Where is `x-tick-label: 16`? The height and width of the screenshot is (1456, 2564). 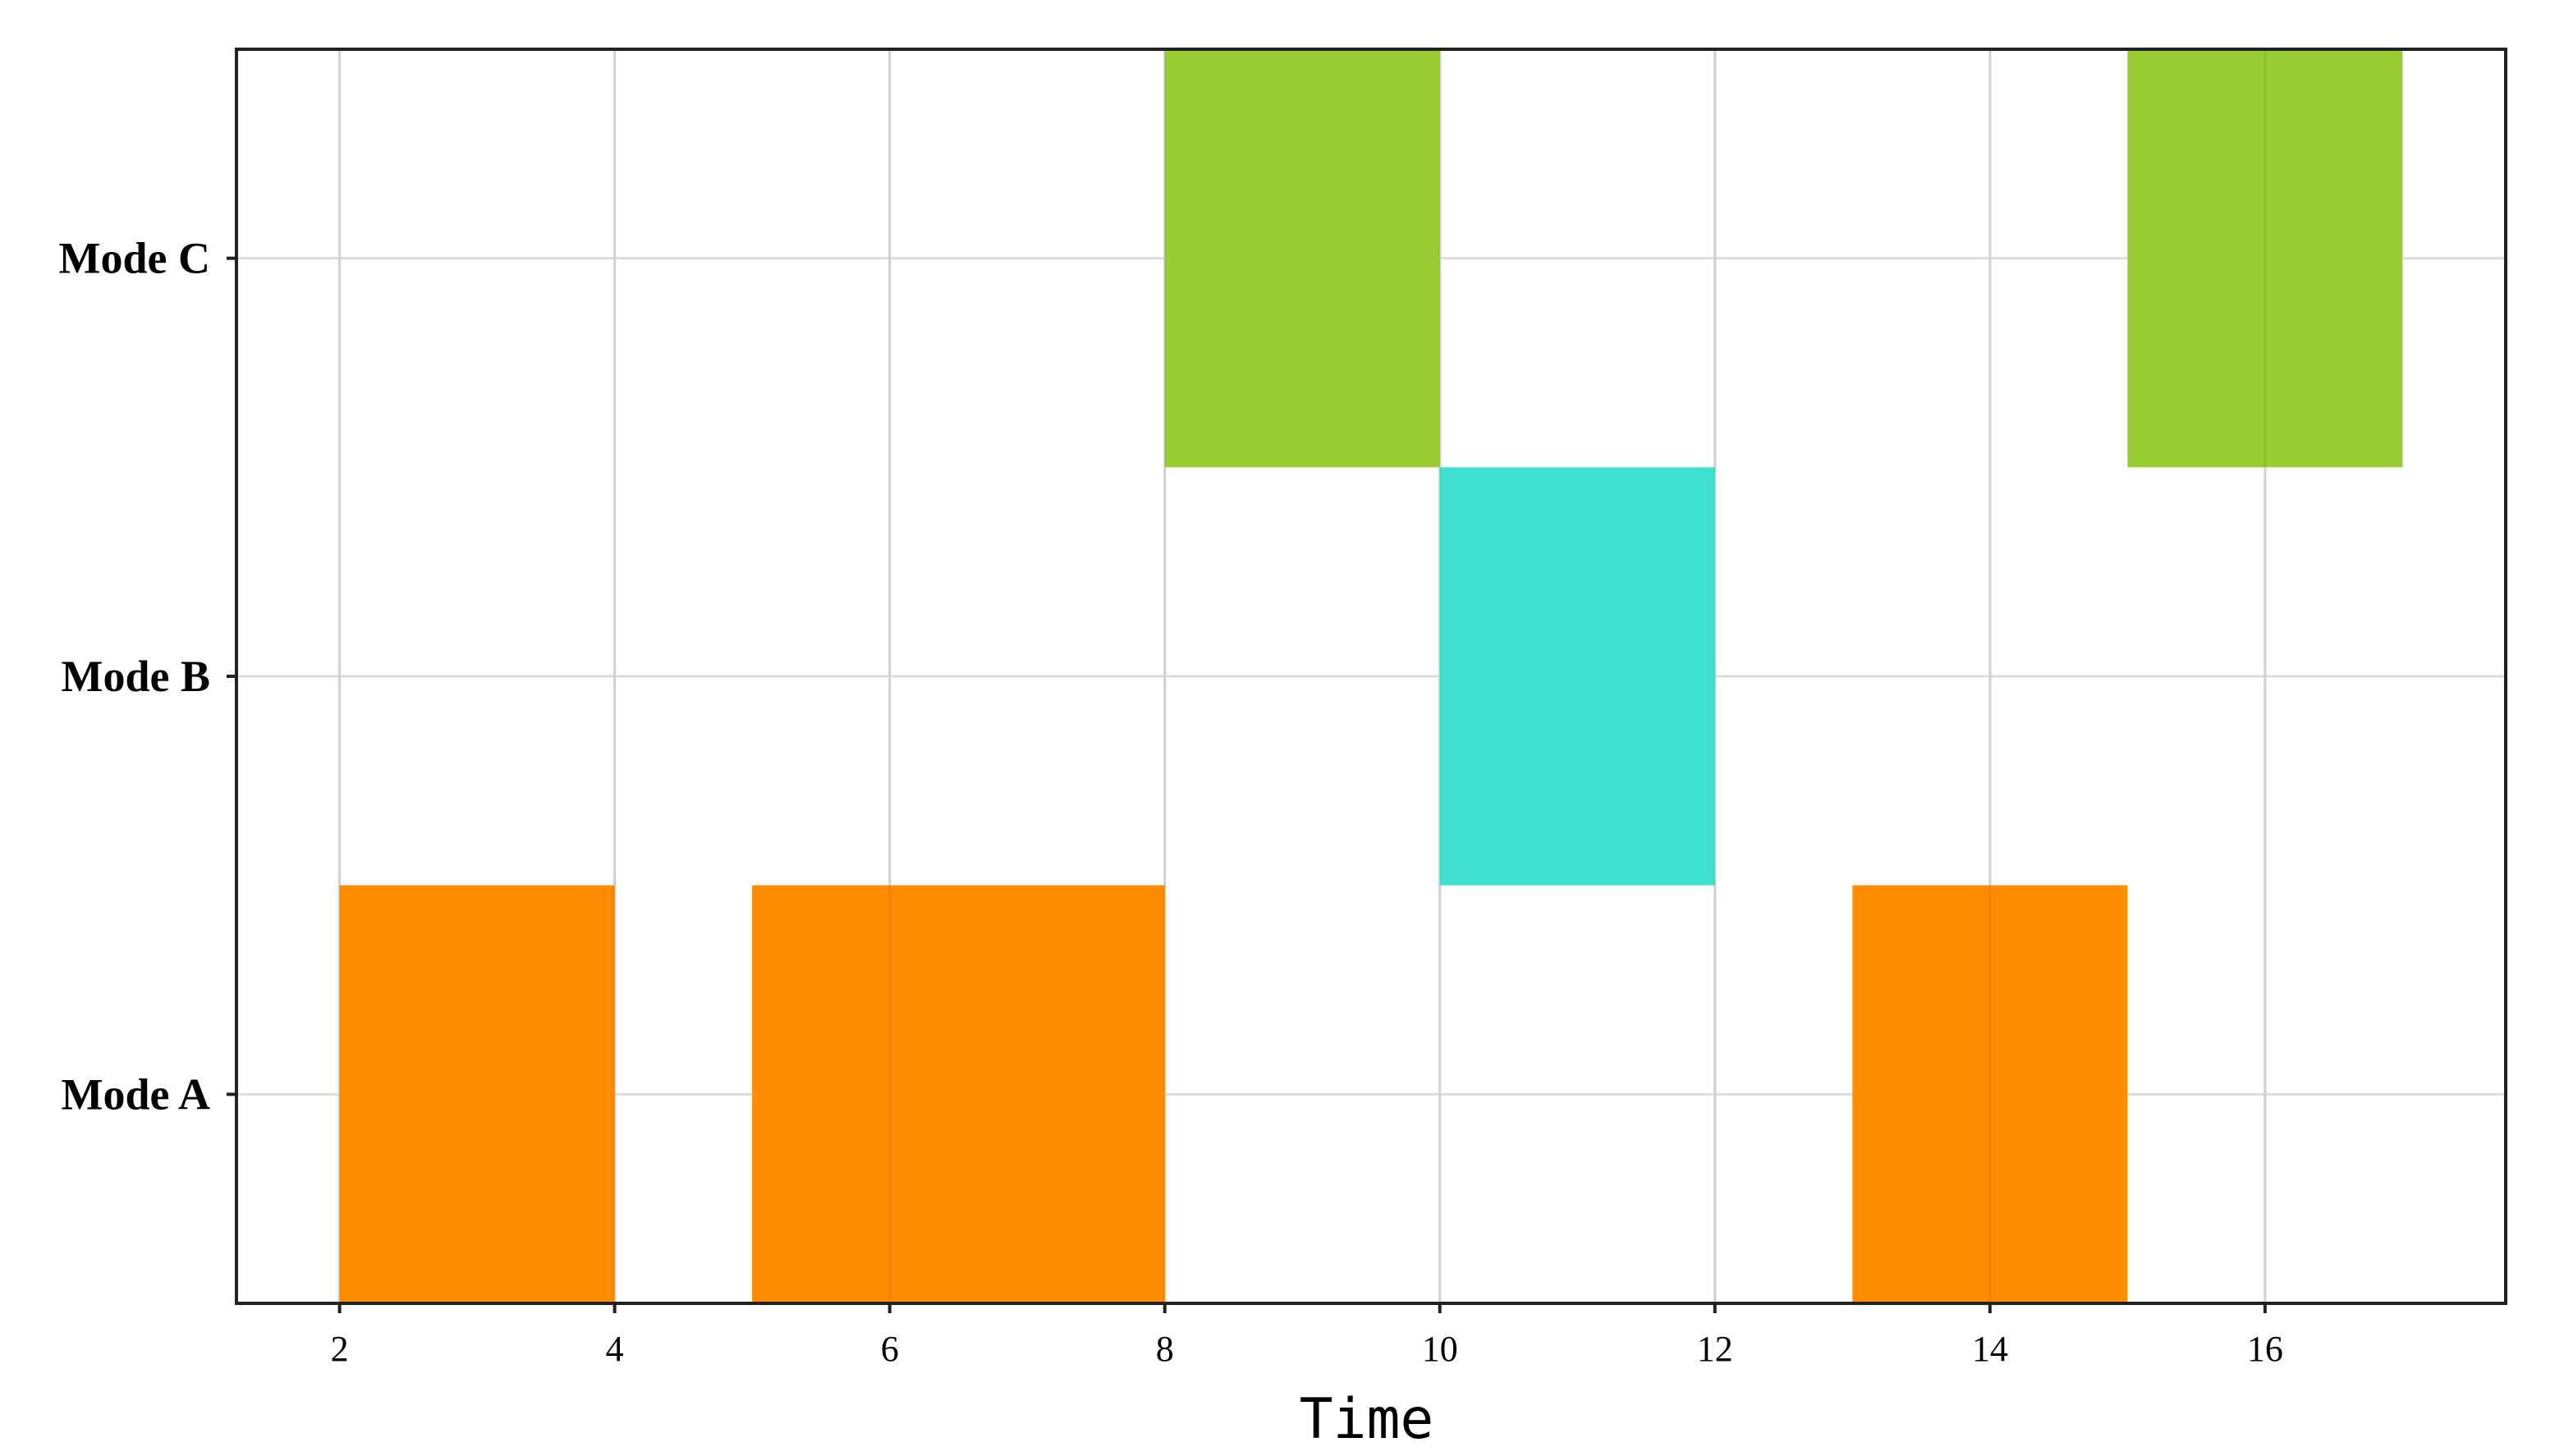
x-tick-label: 16 is located at coordinates (2265, 1349).